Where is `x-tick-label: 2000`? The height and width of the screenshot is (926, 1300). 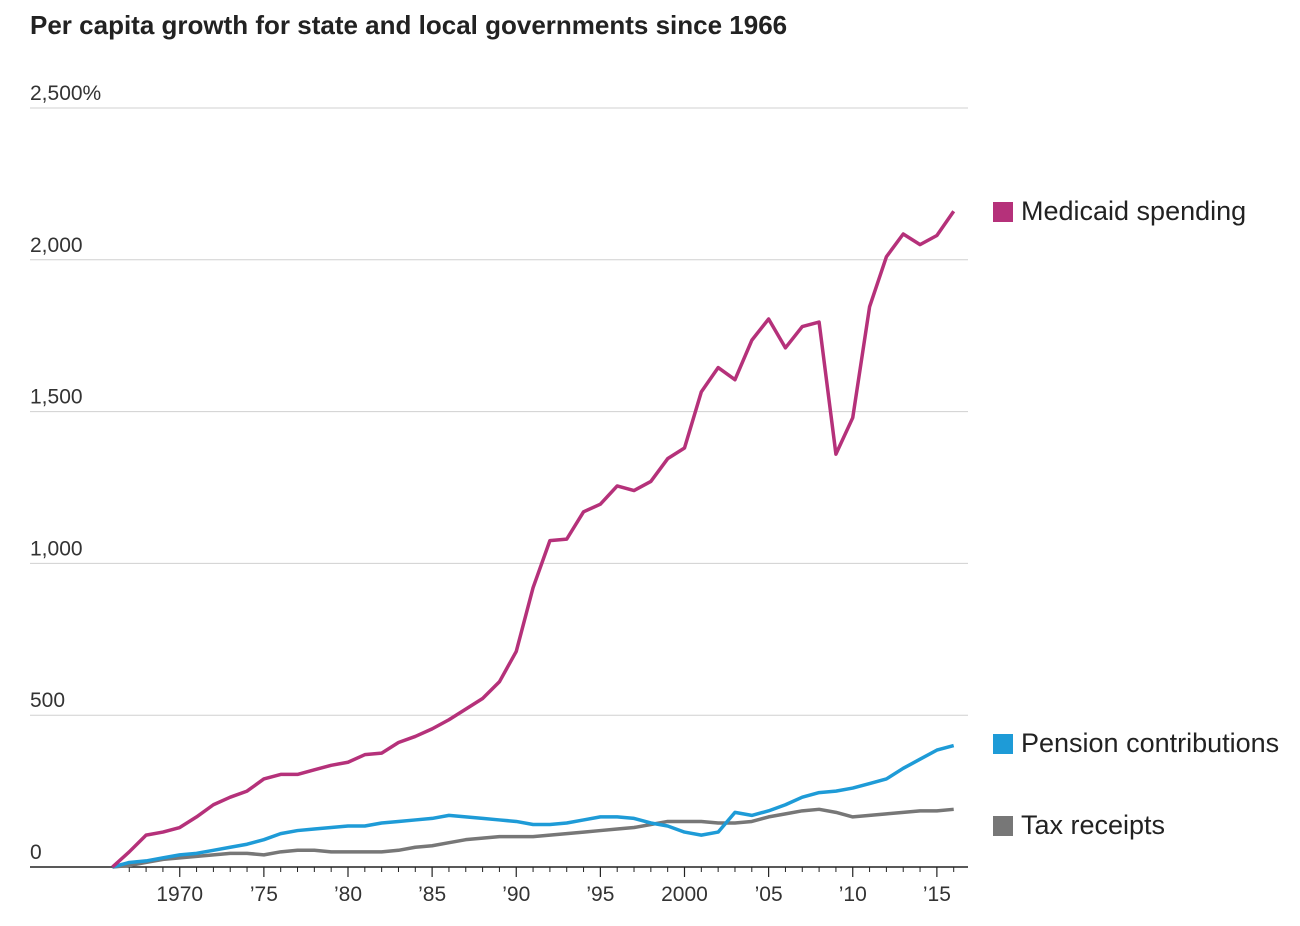 x-tick-label: 2000 is located at coordinates (684, 894).